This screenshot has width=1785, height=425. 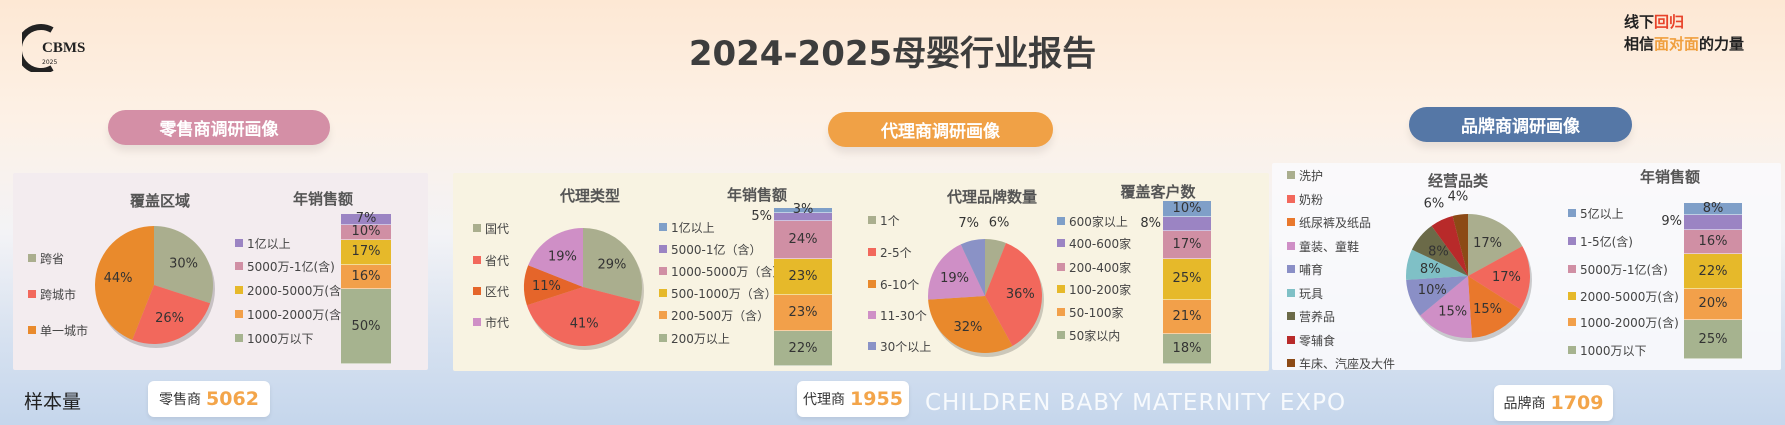 What do you see at coordinates (263, 243) in the screenshot?
I see `legend-item: 1亿以上` at bounding box center [263, 243].